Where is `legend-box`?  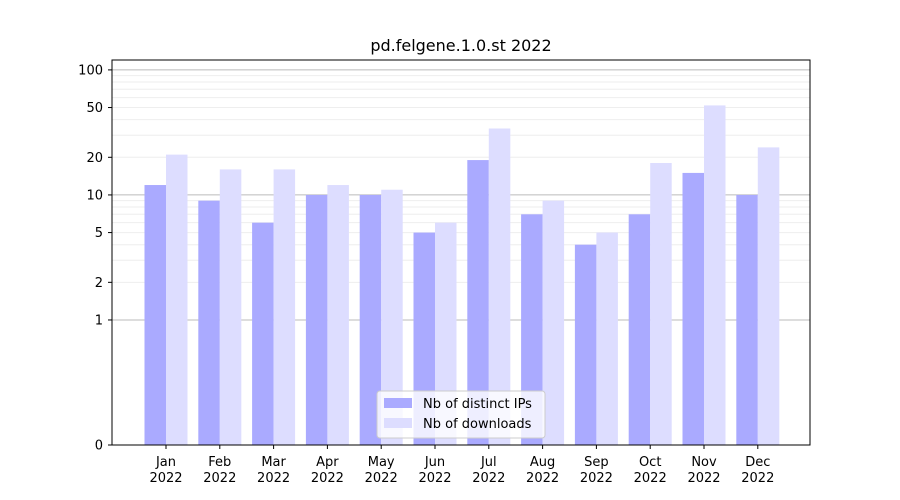 legend-box is located at coordinates (461, 414).